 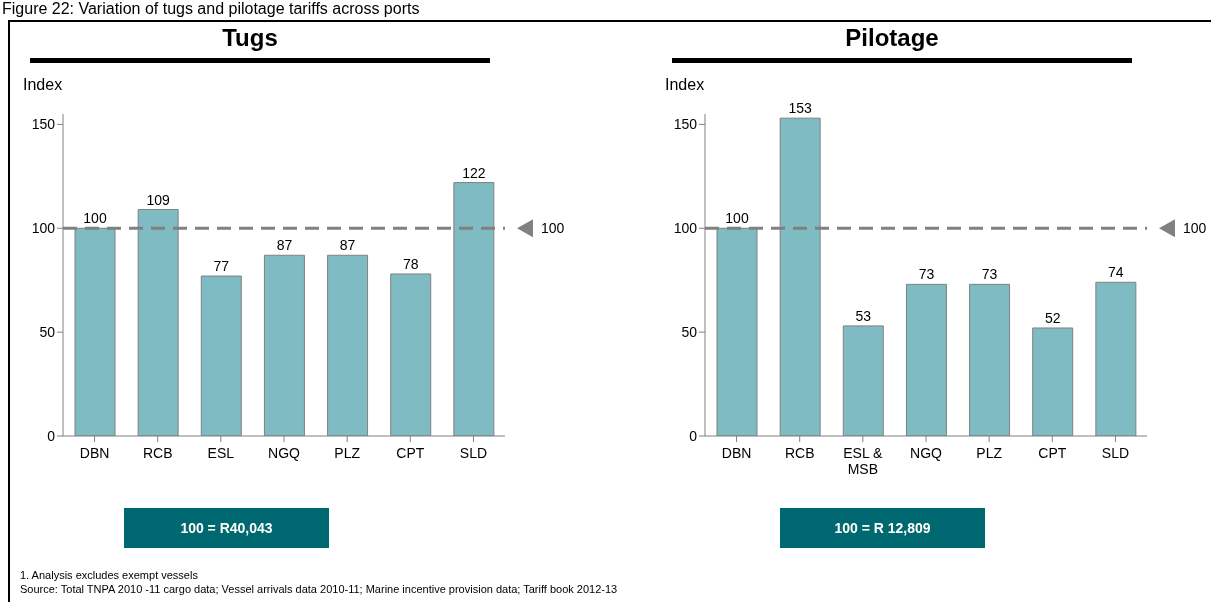 What do you see at coordinates (158, 199) in the screenshot?
I see `data-label: 109` at bounding box center [158, 199].